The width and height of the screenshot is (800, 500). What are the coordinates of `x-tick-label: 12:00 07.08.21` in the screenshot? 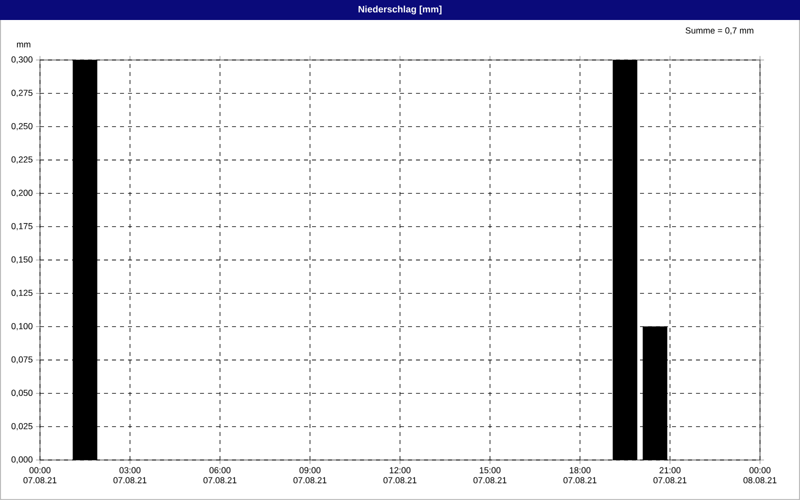 It's located at (399, 475).